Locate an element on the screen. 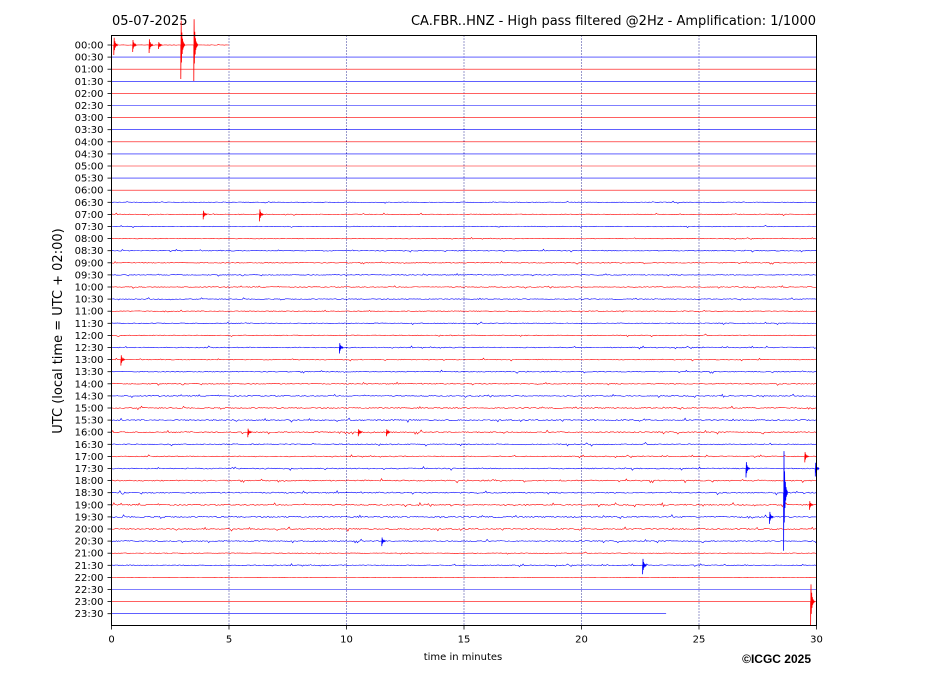  y-tick-label: 23:00 is located at coordinates (89, 602).